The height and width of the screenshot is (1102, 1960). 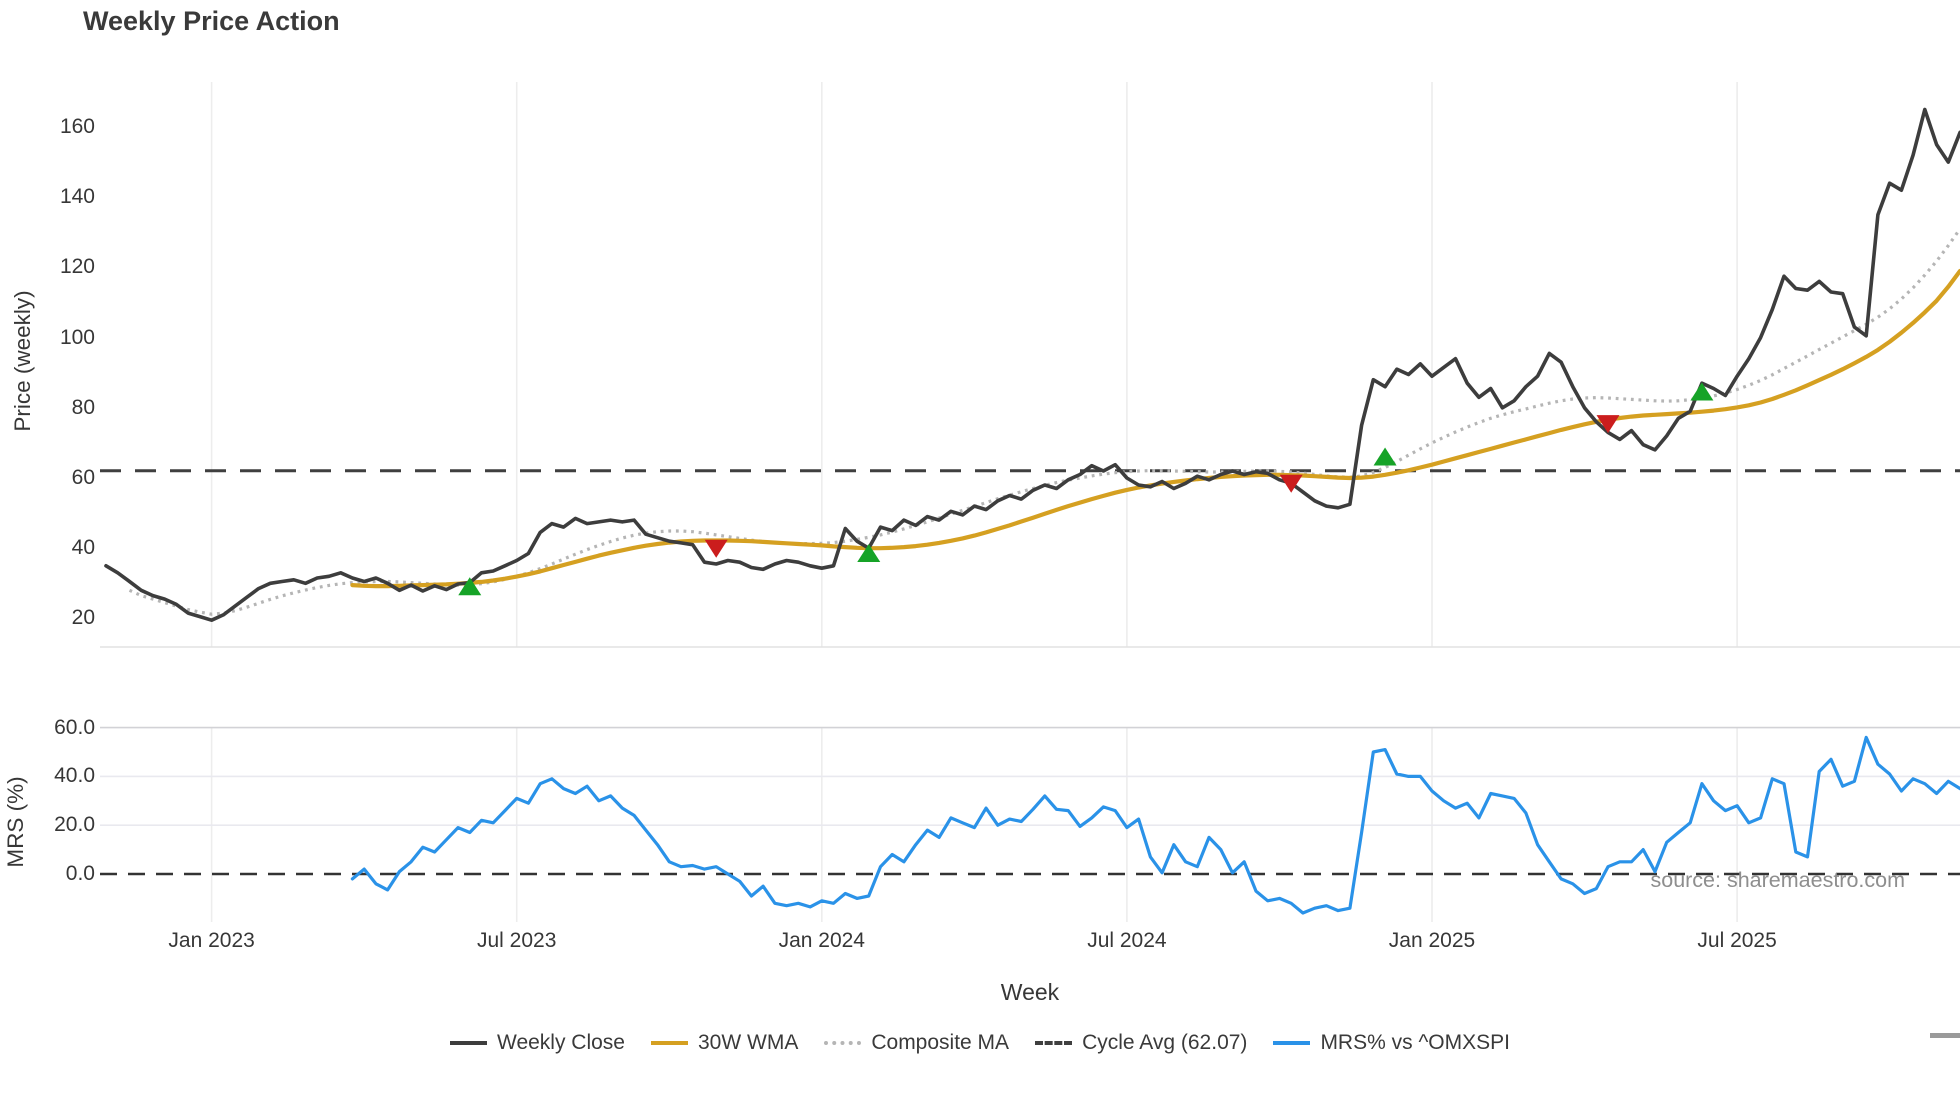 I want to click on legend-label: Weekly Close, so click(x=561, y=1042).